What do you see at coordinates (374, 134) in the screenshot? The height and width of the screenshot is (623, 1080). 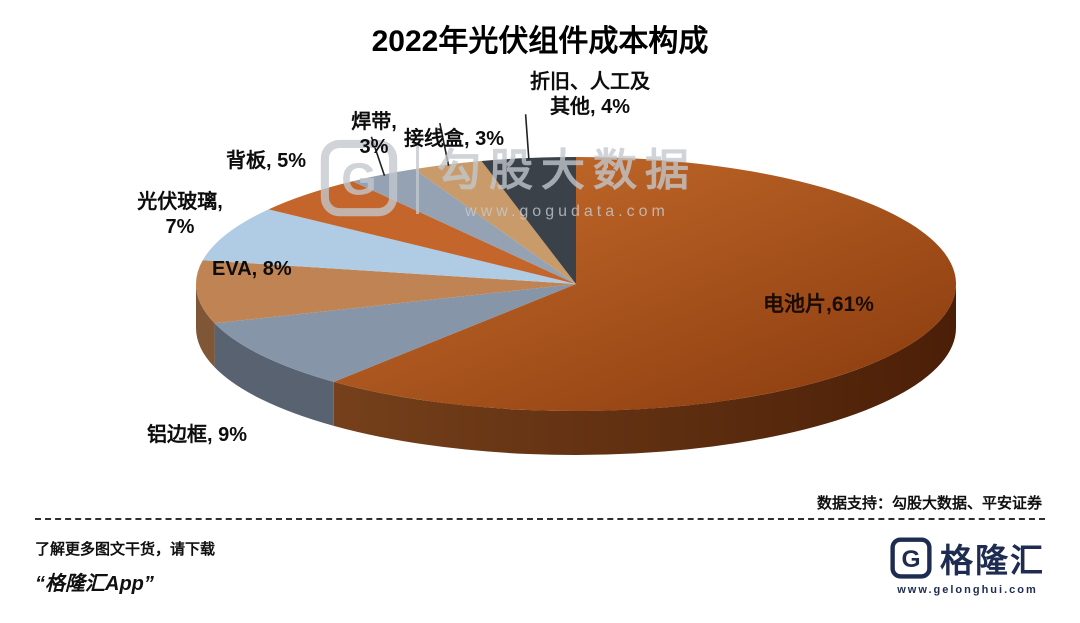 I see `slice-label-ribbon: 焊带, 3%` at bounding box center [374, 134].